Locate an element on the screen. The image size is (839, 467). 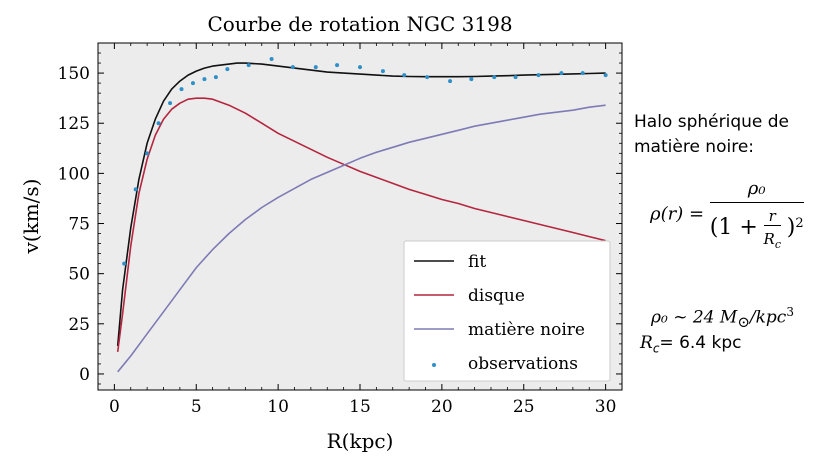
x-tick-label: 0 is located at coordinates (114, 407).